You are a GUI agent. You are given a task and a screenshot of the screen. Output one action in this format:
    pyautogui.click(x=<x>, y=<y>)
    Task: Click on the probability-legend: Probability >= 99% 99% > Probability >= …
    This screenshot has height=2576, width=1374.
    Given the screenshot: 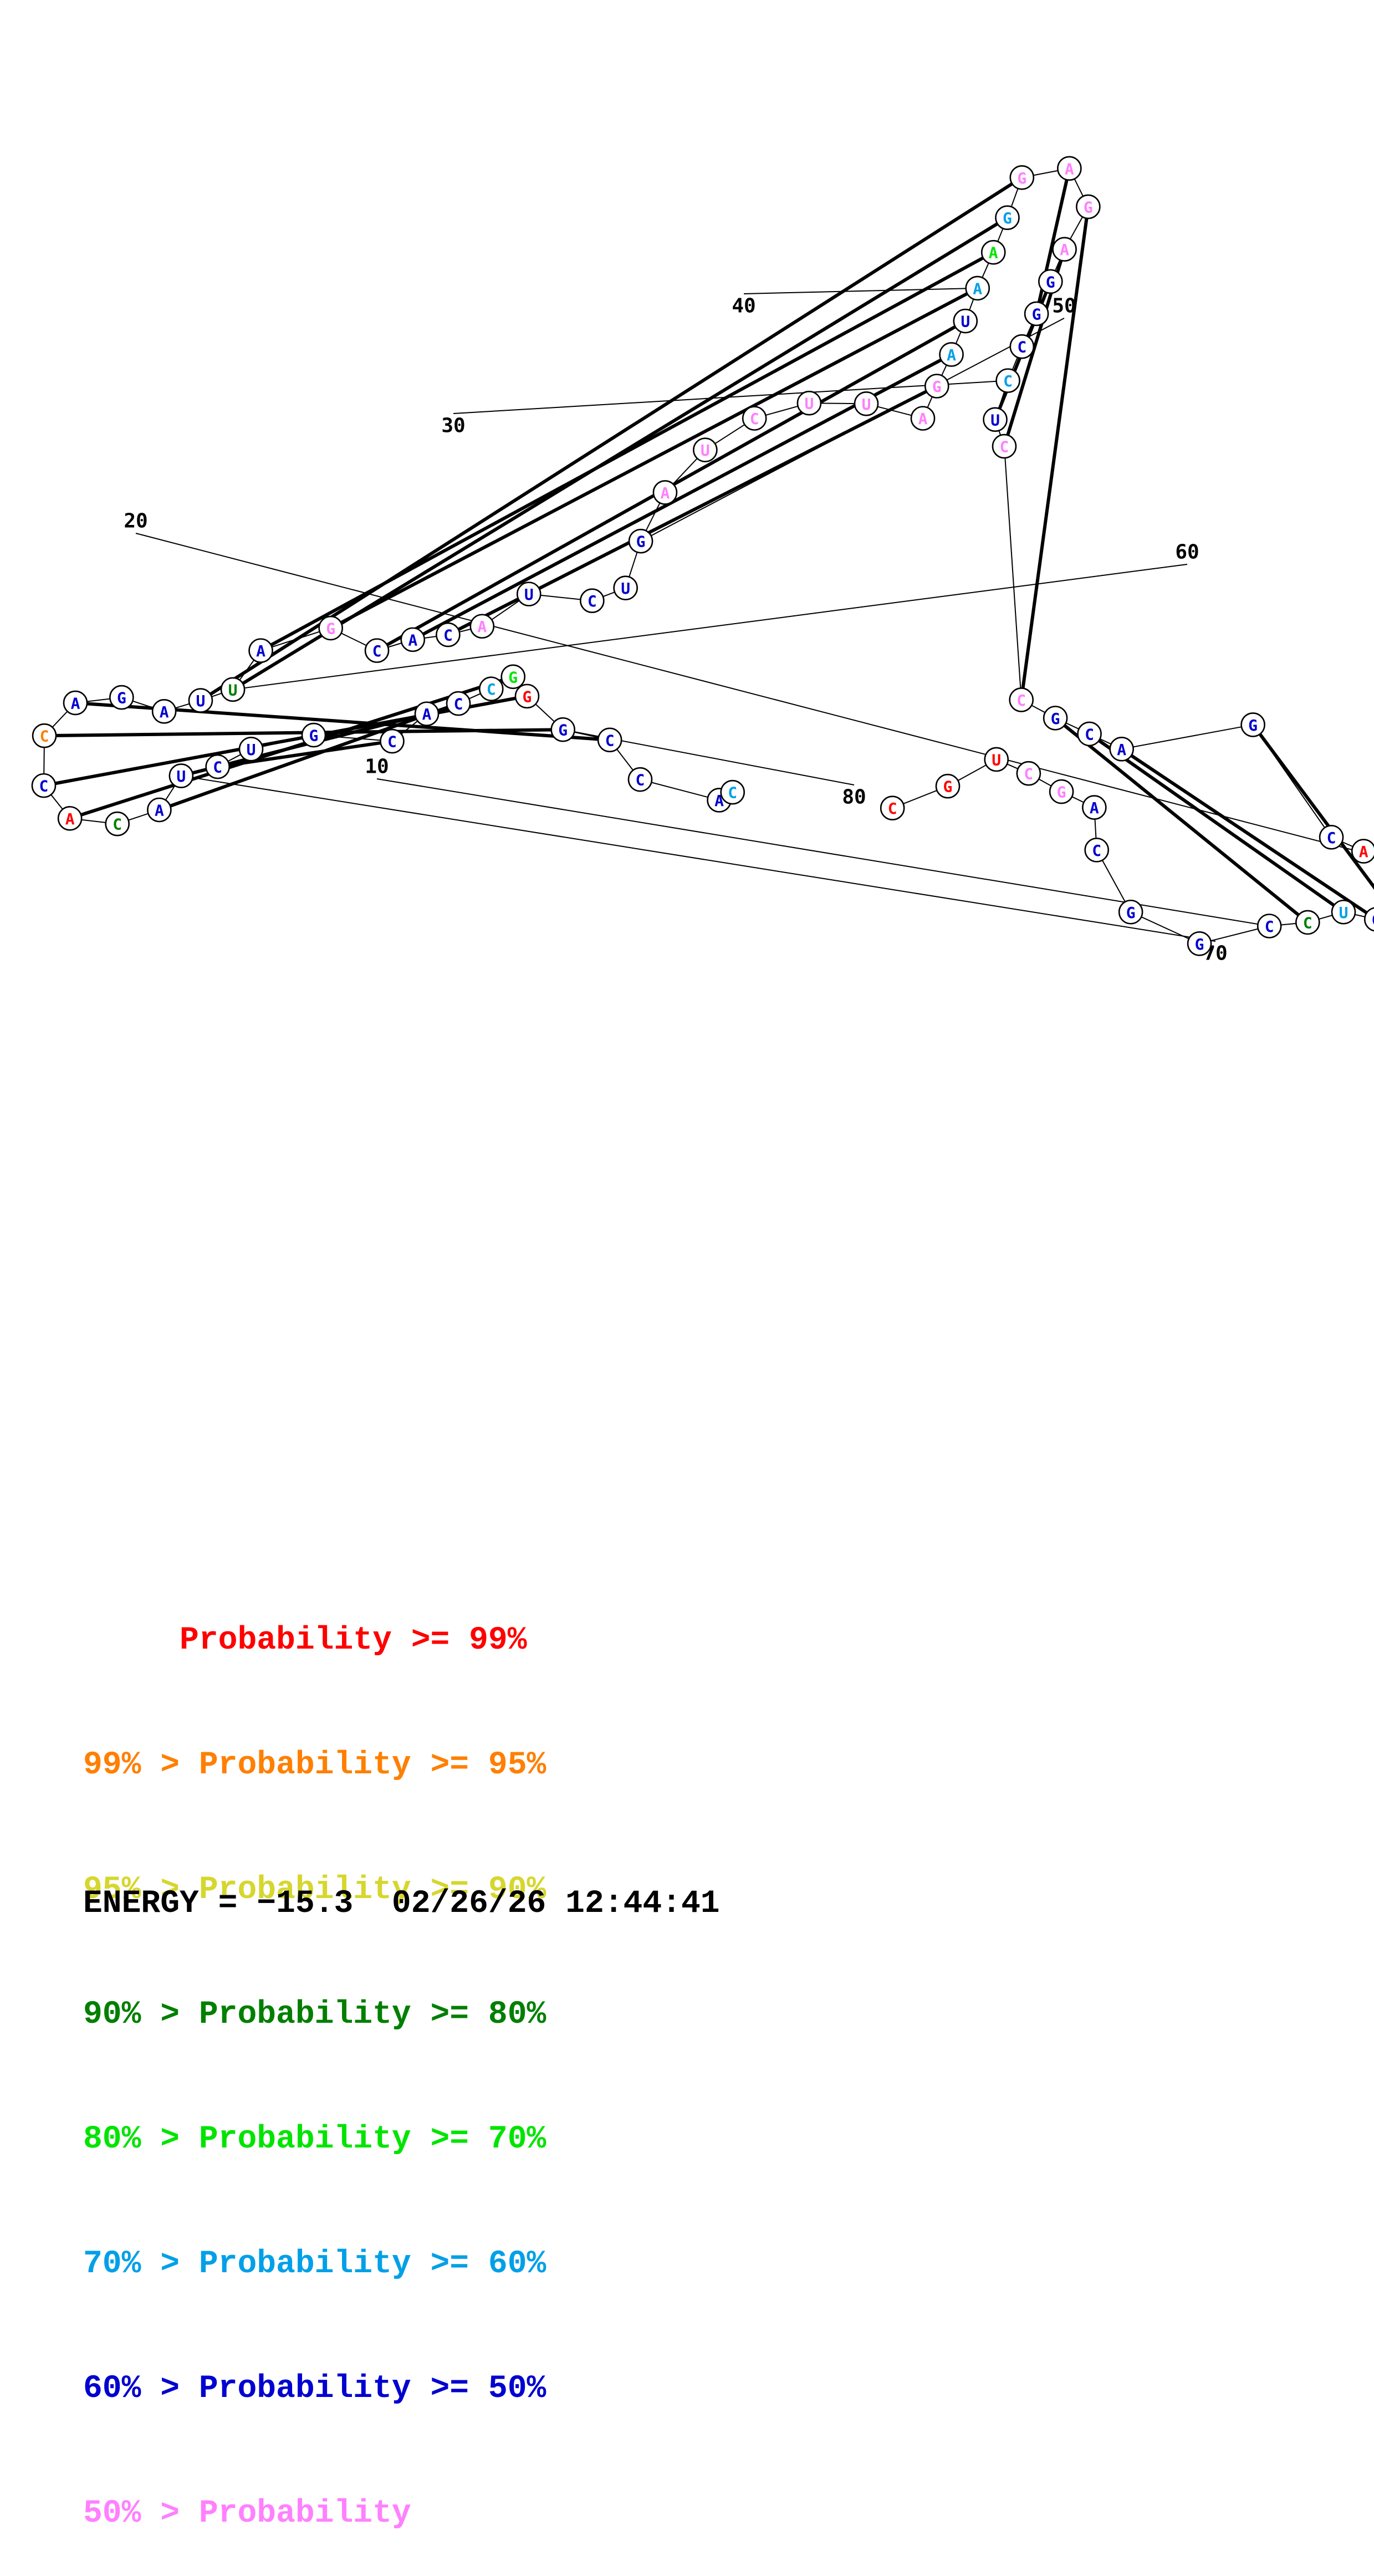 What is the action you would take?
    pyautogui.click(x=314, y=2056)
    